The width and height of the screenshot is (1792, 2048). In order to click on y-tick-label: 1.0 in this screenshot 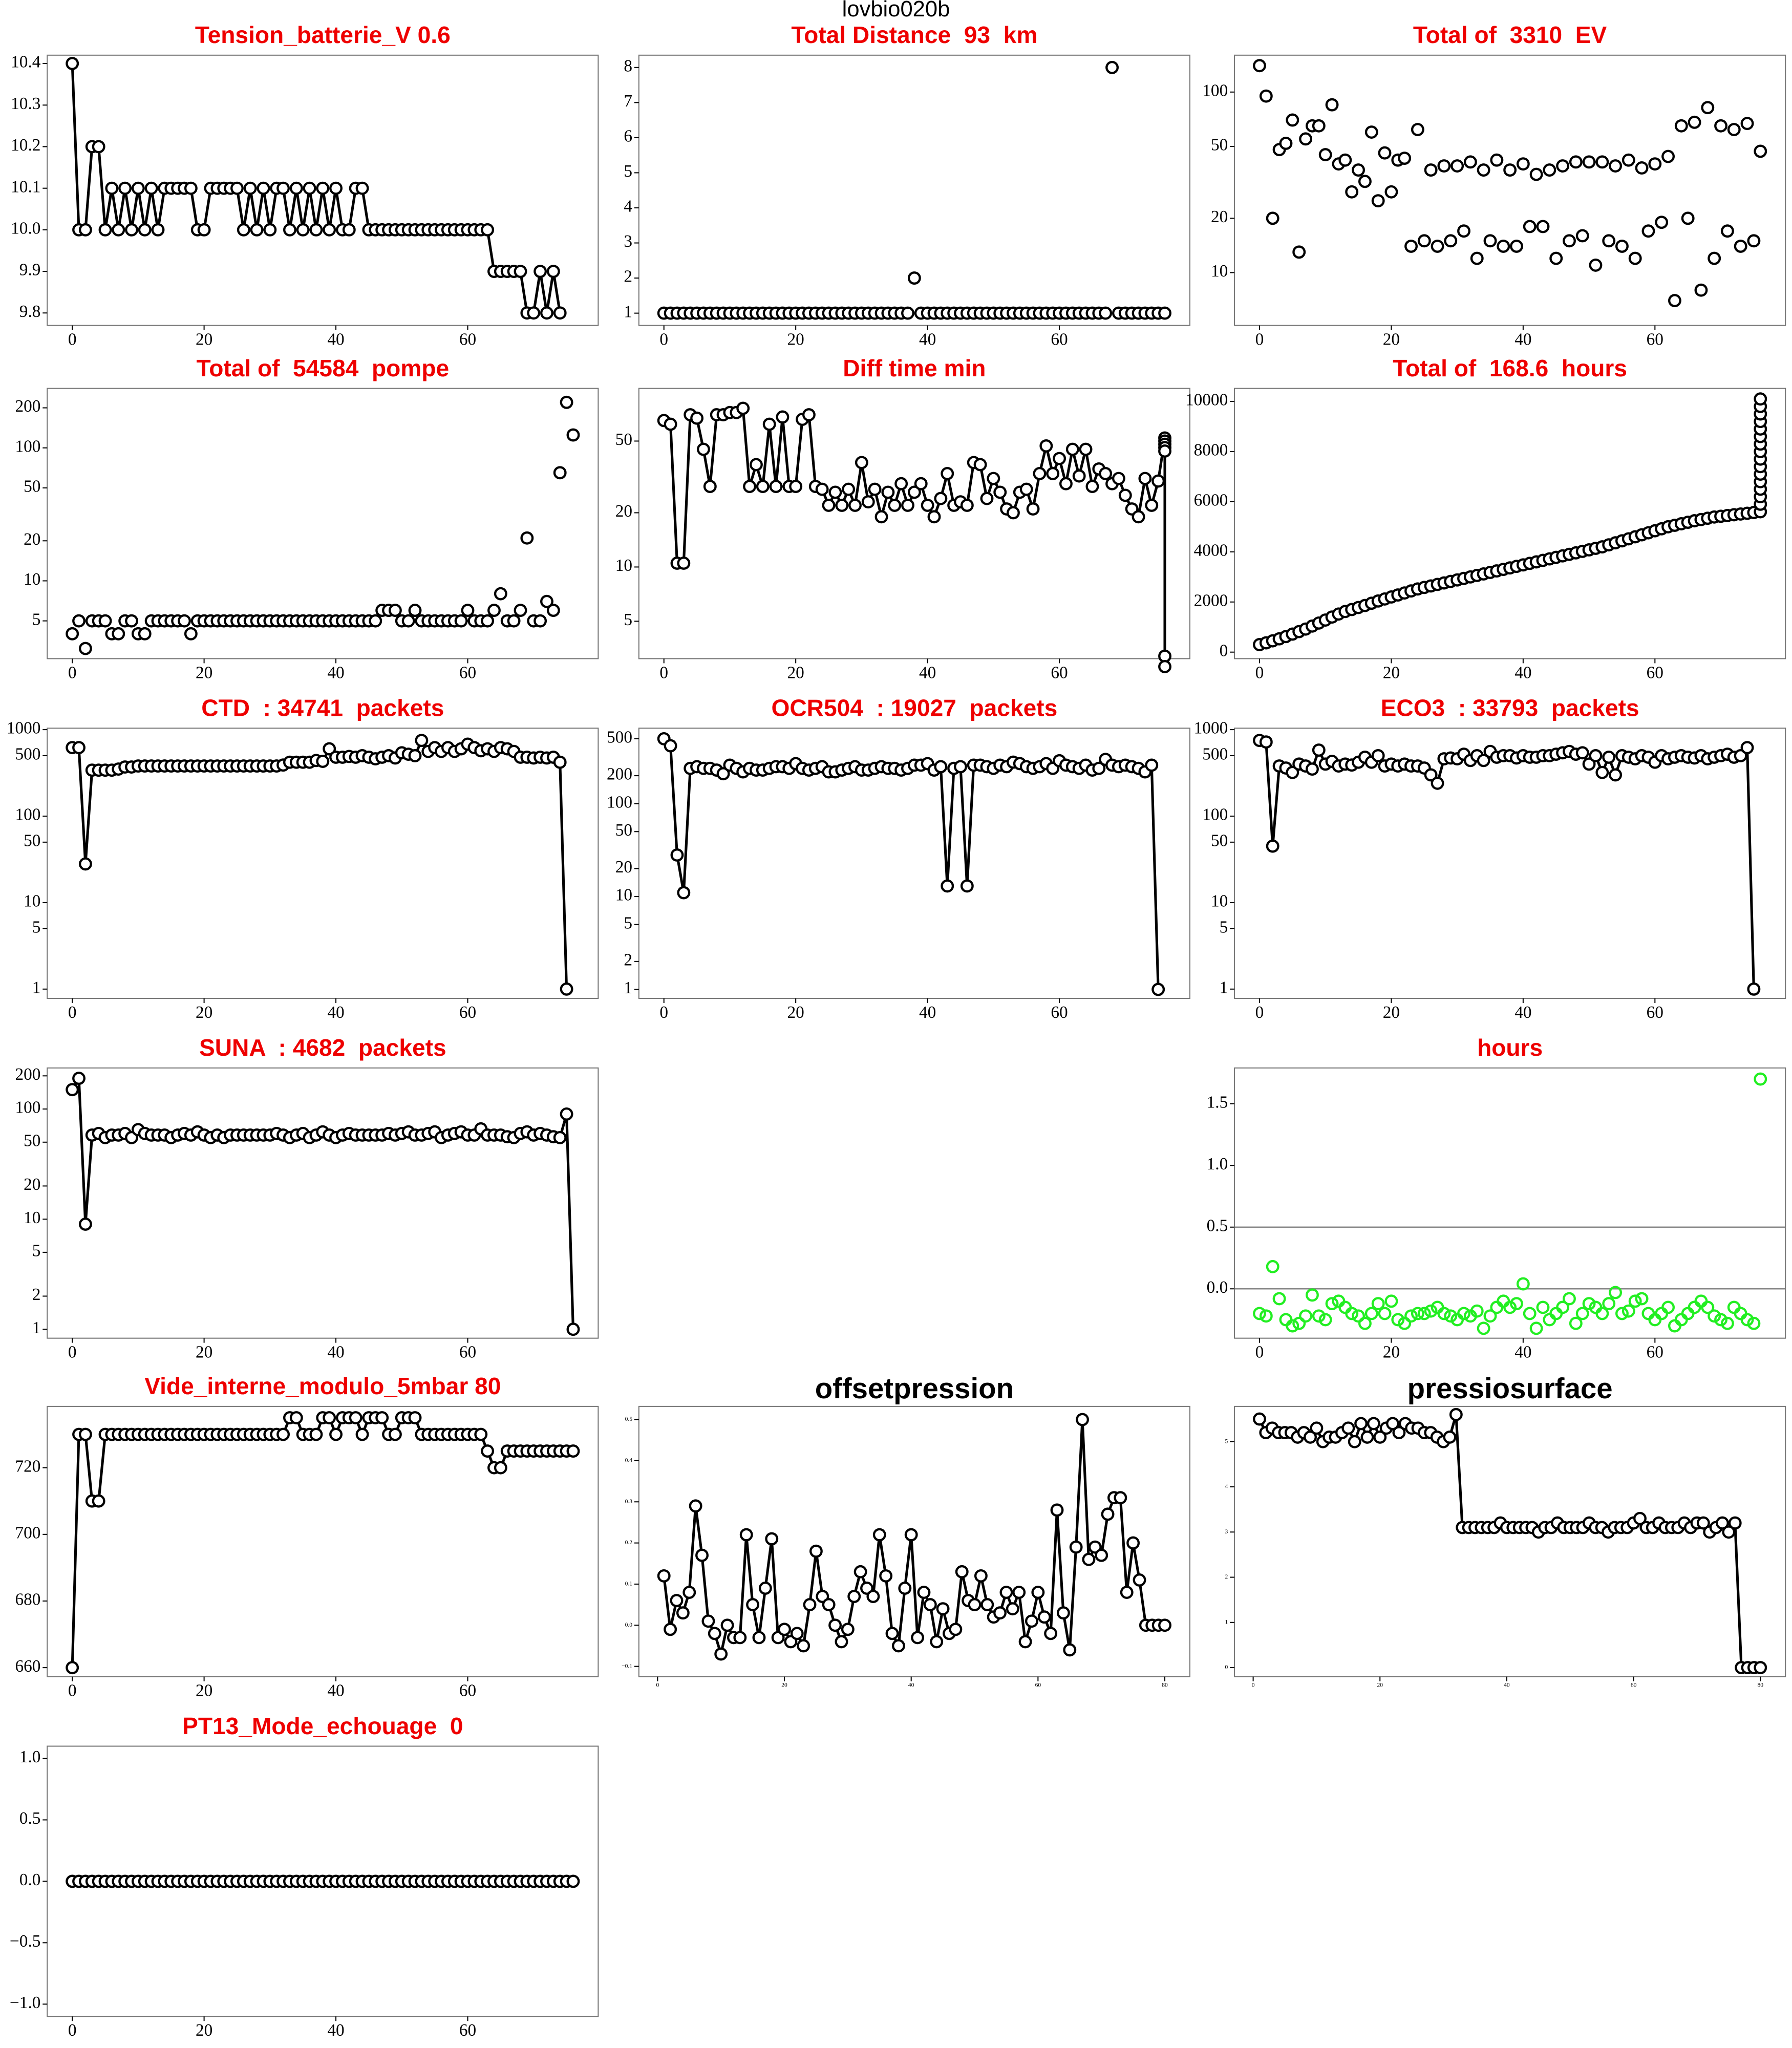, I will do `click(30, 1756)`.